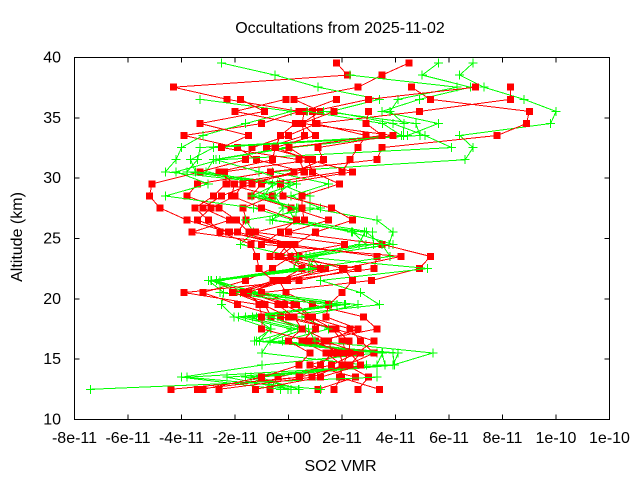  What do you see at coordinates (396, 438) in the screenshot?
I see `svg-text: 4e-11` at bounding box center [396, 438].